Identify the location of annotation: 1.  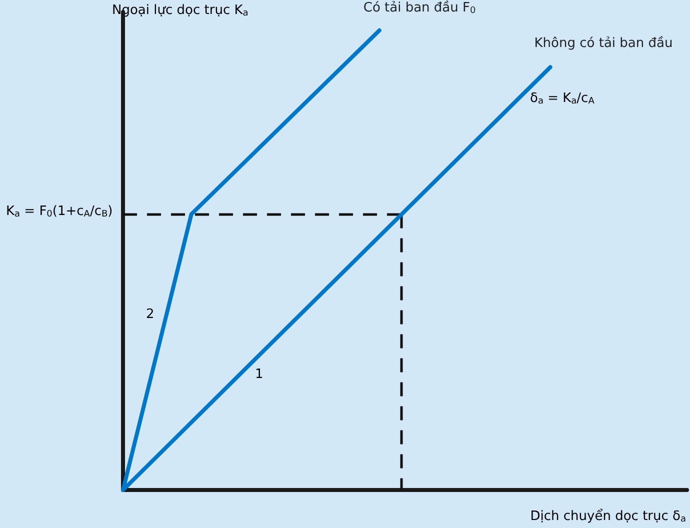
(259, 374).